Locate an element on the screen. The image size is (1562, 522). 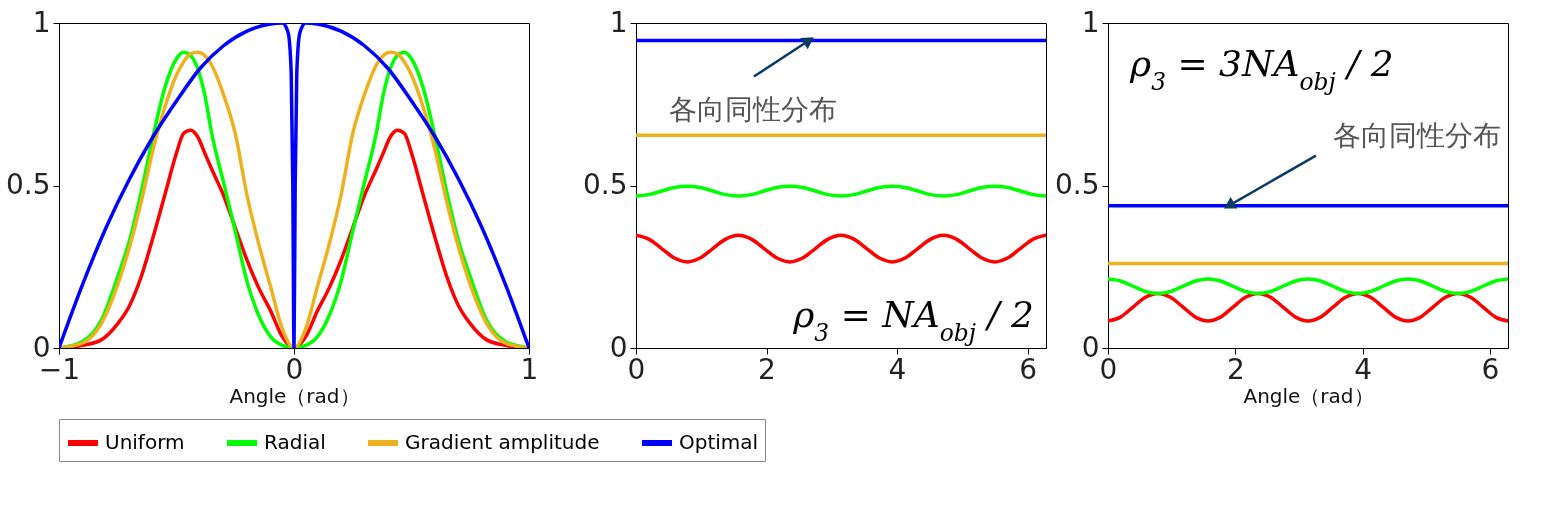
legend-label: Optimal is located at coordinates (719, 442).